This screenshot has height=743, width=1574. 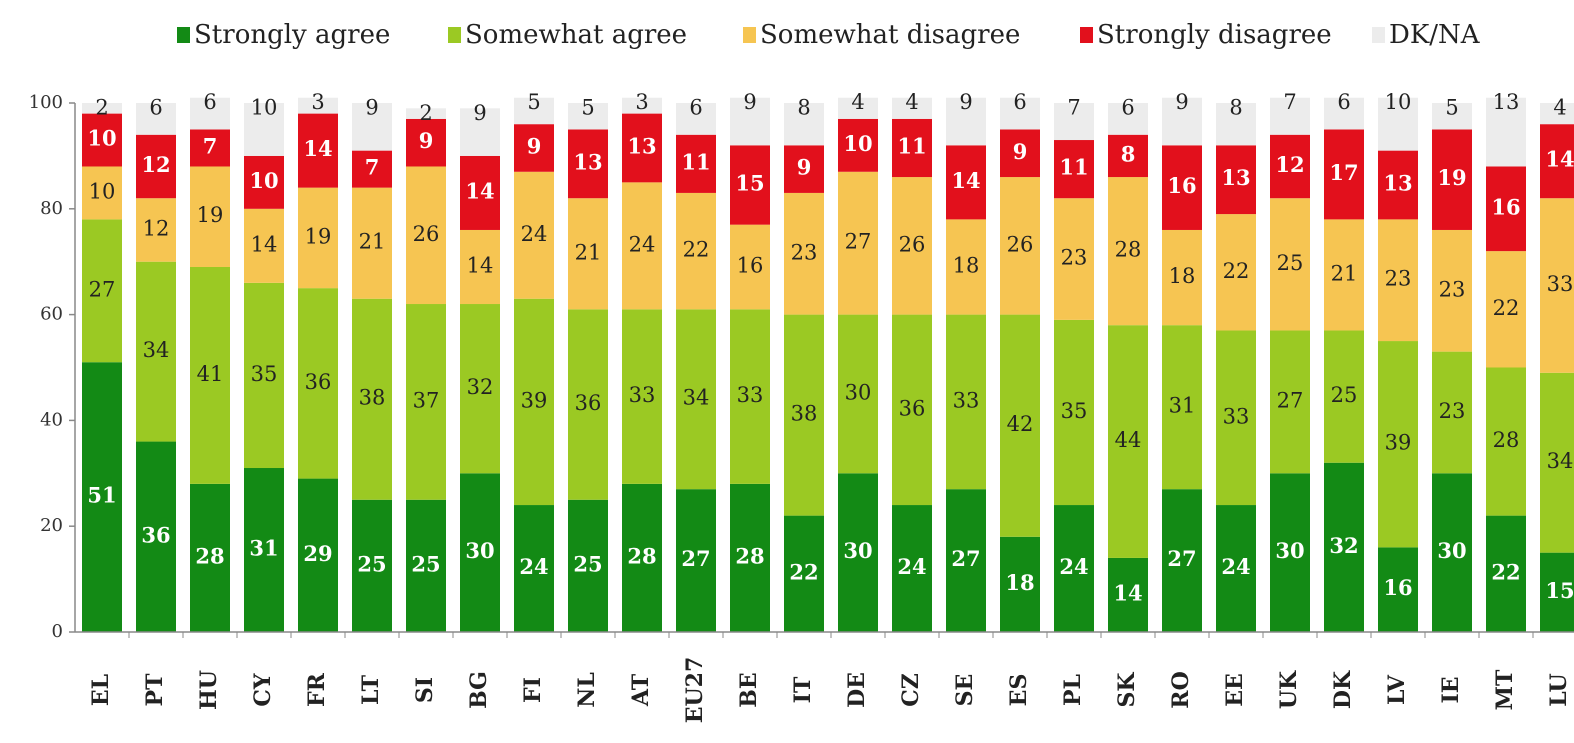 I want to click on value-label: 19, so click(x=210, y=215).